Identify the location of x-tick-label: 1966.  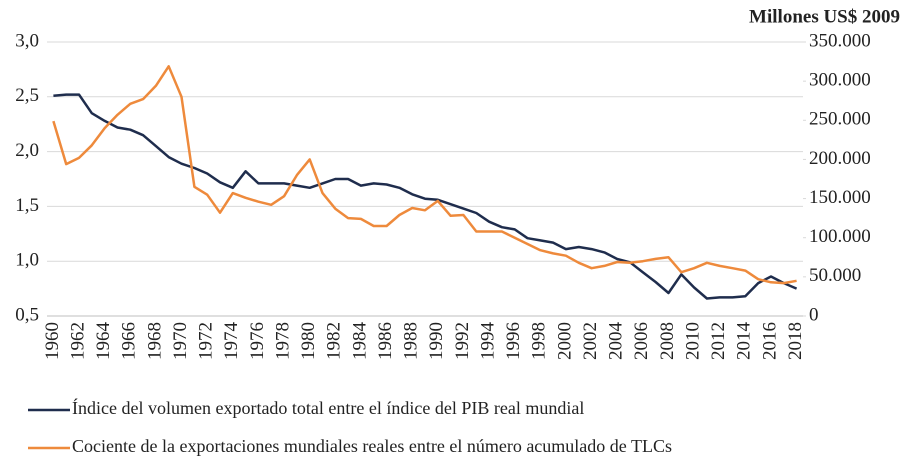
(129, 341).